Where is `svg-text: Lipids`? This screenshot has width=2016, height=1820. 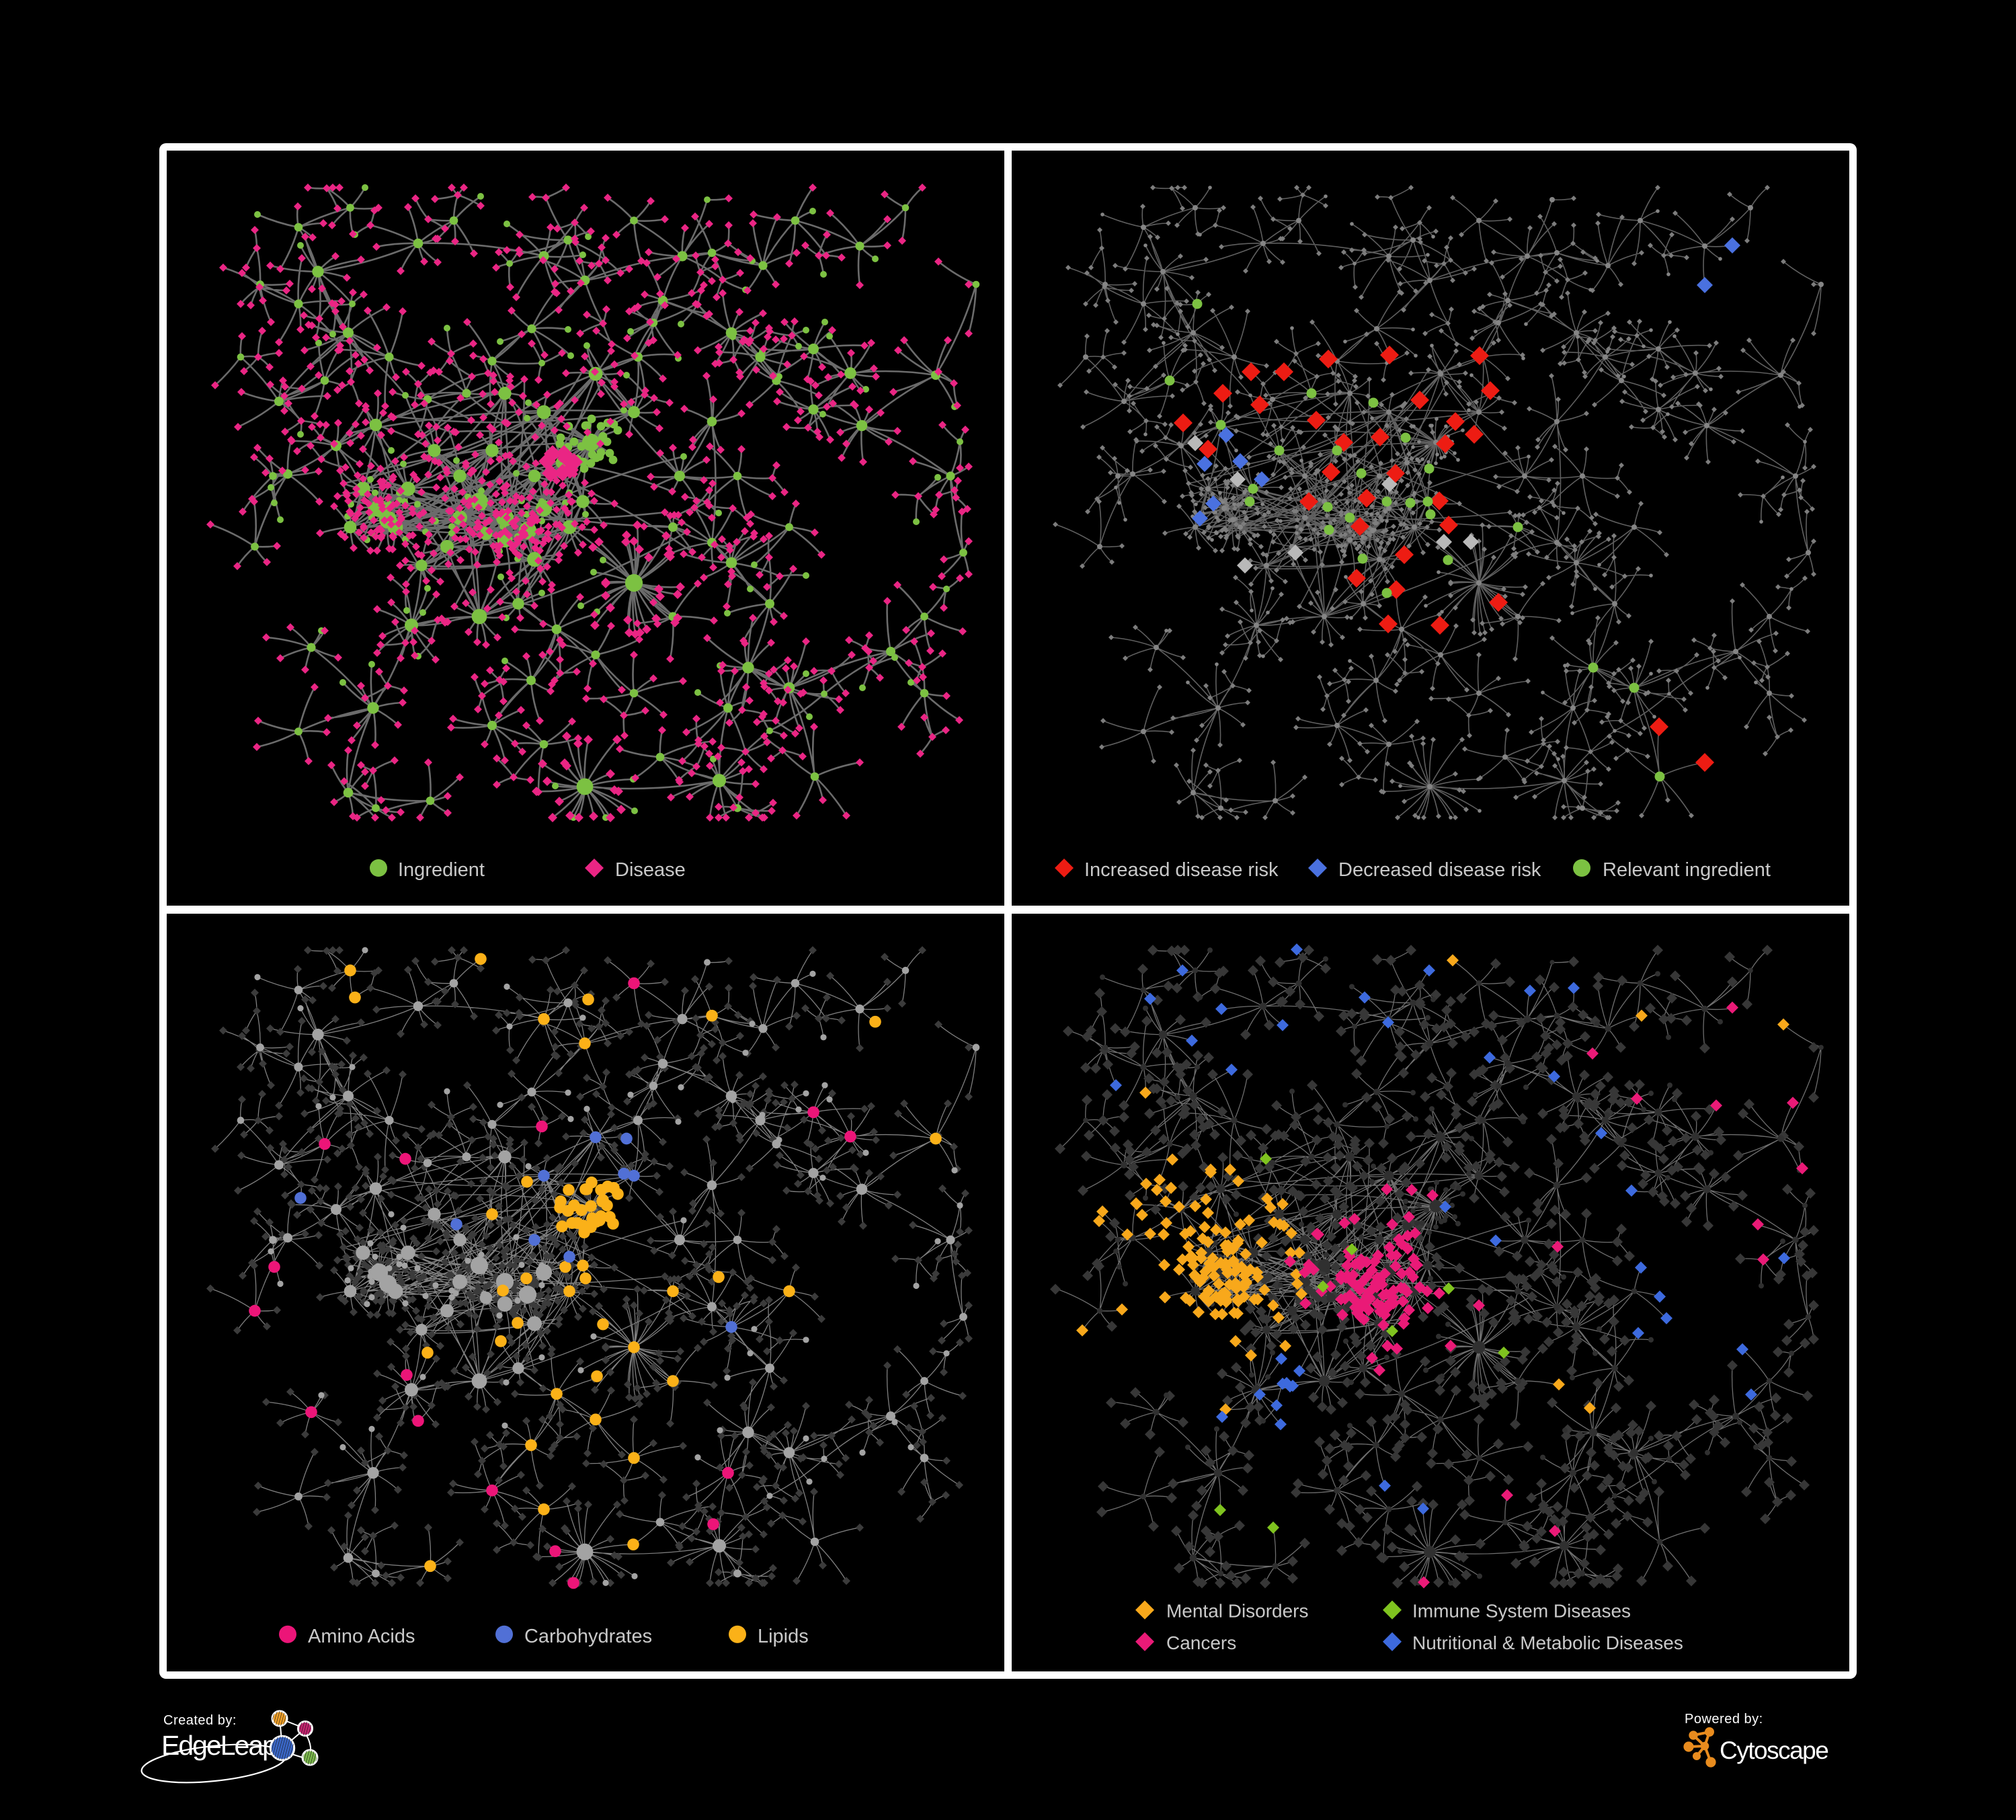 svg-text: Lipids is located at coordinates (783, 1636).